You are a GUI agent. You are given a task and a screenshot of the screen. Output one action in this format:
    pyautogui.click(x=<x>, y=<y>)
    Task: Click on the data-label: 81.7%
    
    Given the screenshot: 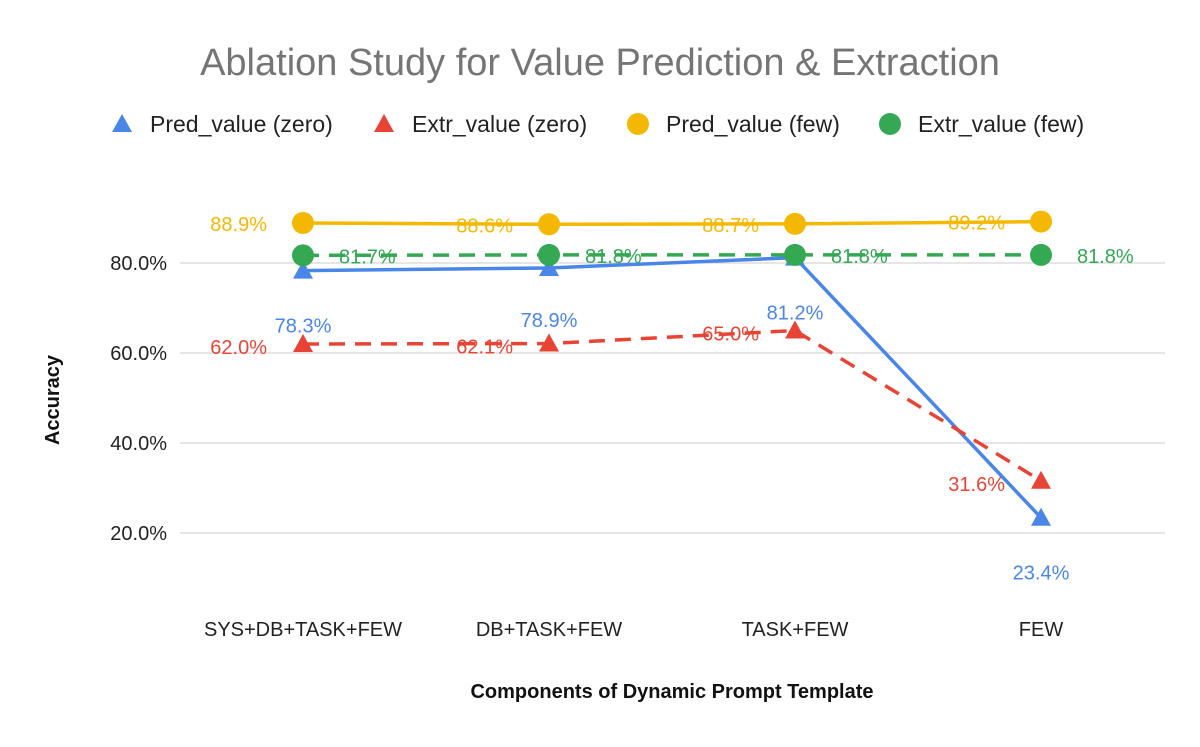 What is the action you would take?
    pyautogui.click(x=367, y=257)
    